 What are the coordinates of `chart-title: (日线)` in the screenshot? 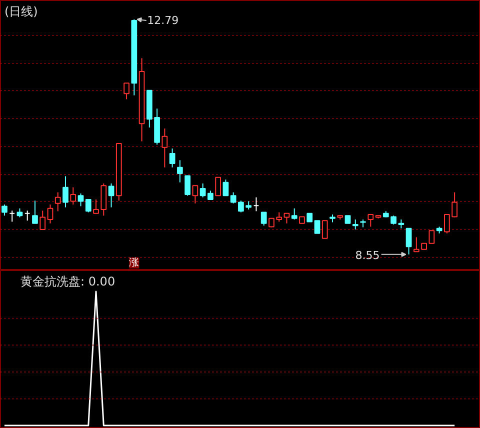 It's located at (21, 11).